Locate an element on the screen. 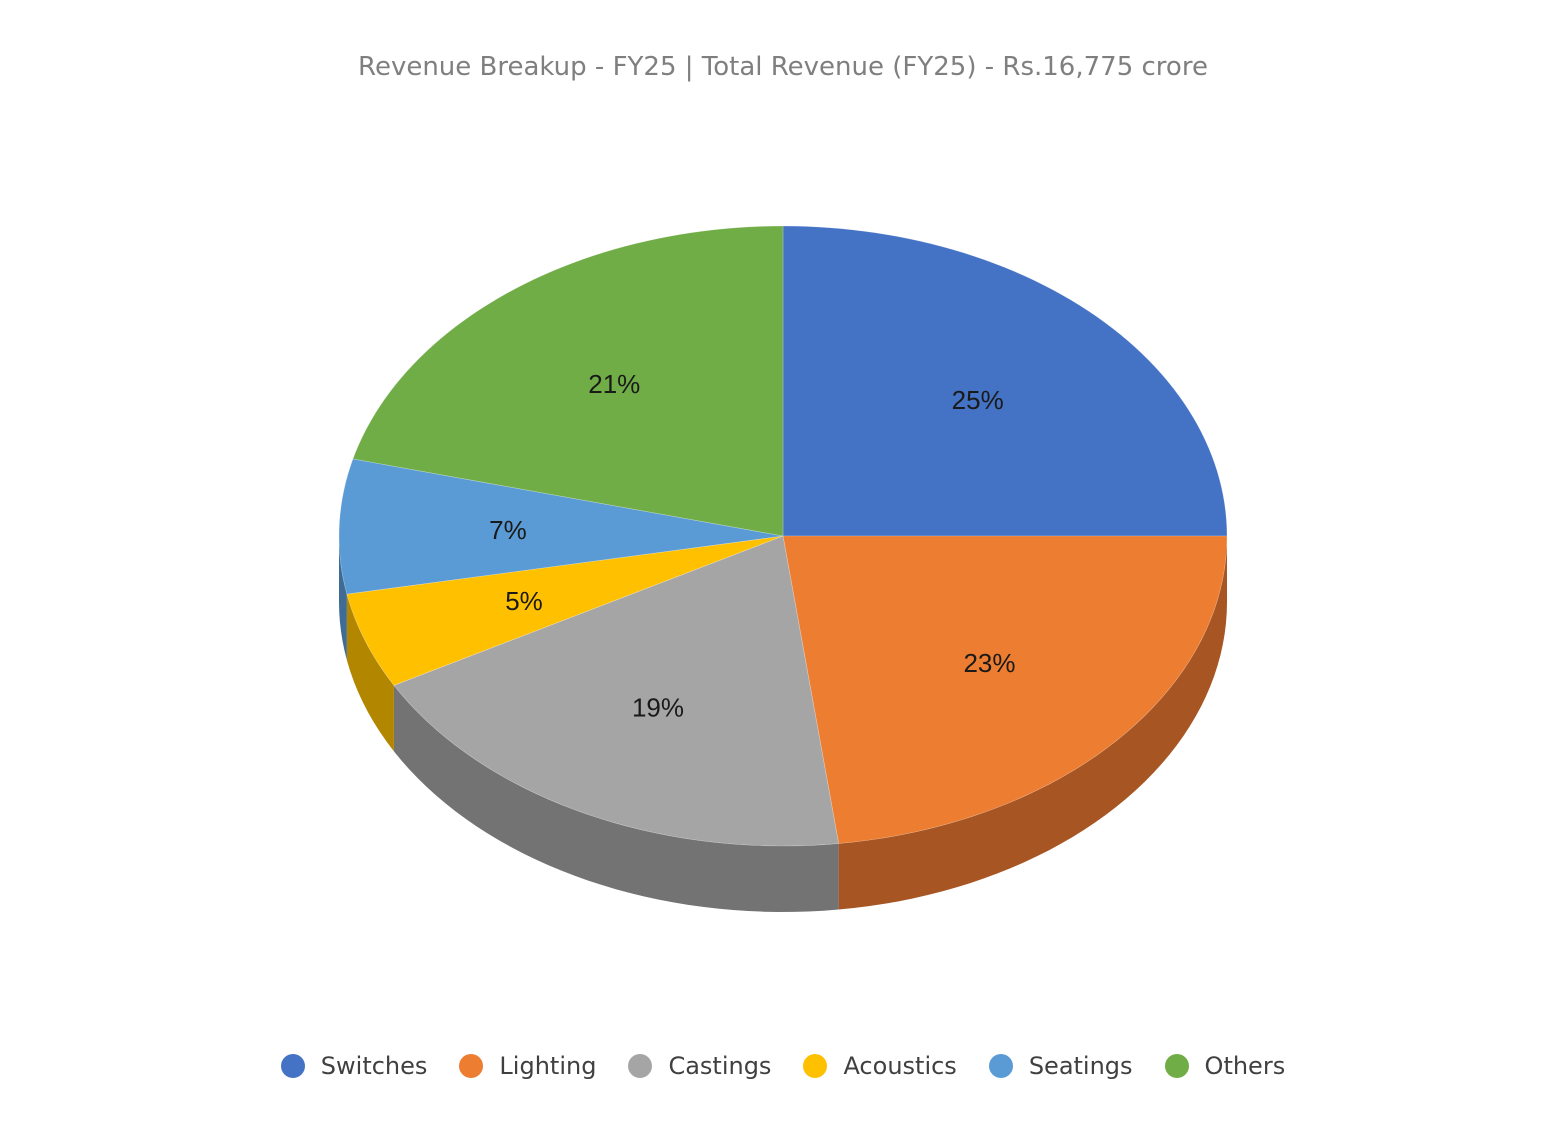  pie-slice-seatings is located at coordinates (561, 526).